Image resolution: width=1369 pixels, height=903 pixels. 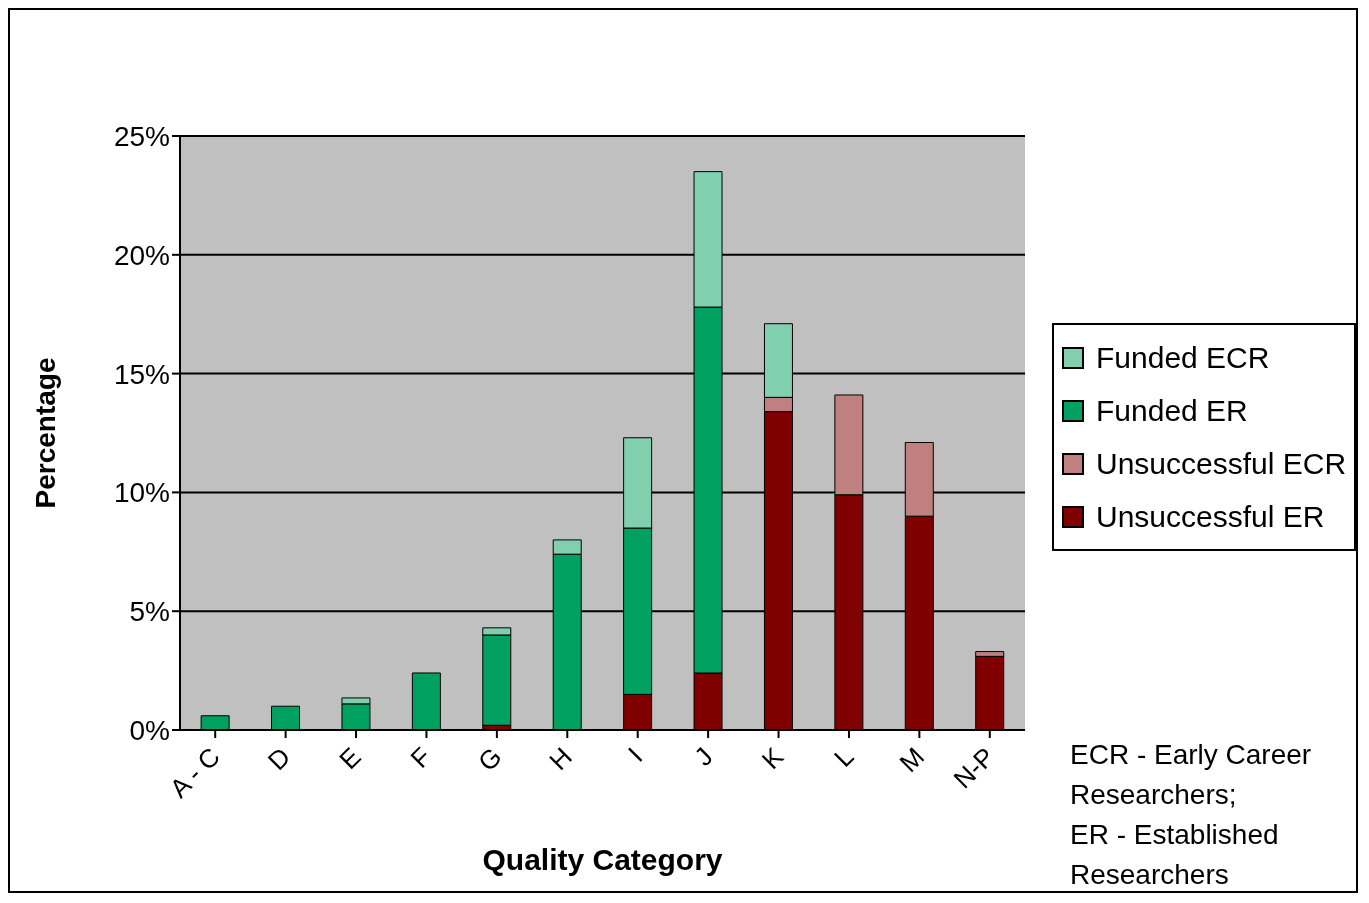 What do you see at coordinates (974, 768) in the screenshot?
I see `x-tick-label: N-P` at bounding box center [974, 768].